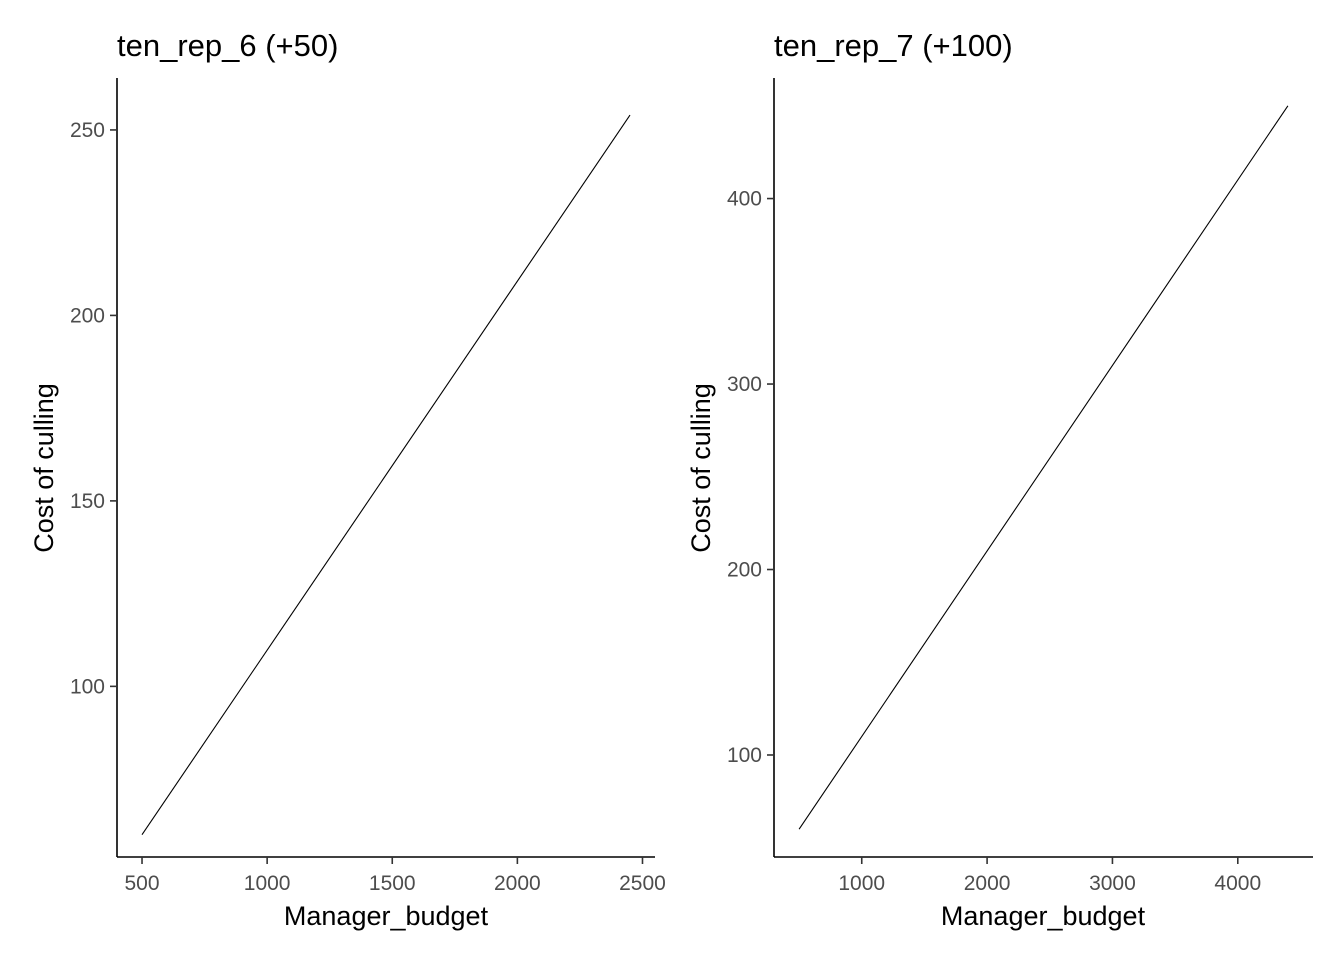 This screenshot has height=960, width=1344. Describe the element at coordinates (744, 199) in the screenshot. I see `y-tick-label: 400` at that location.